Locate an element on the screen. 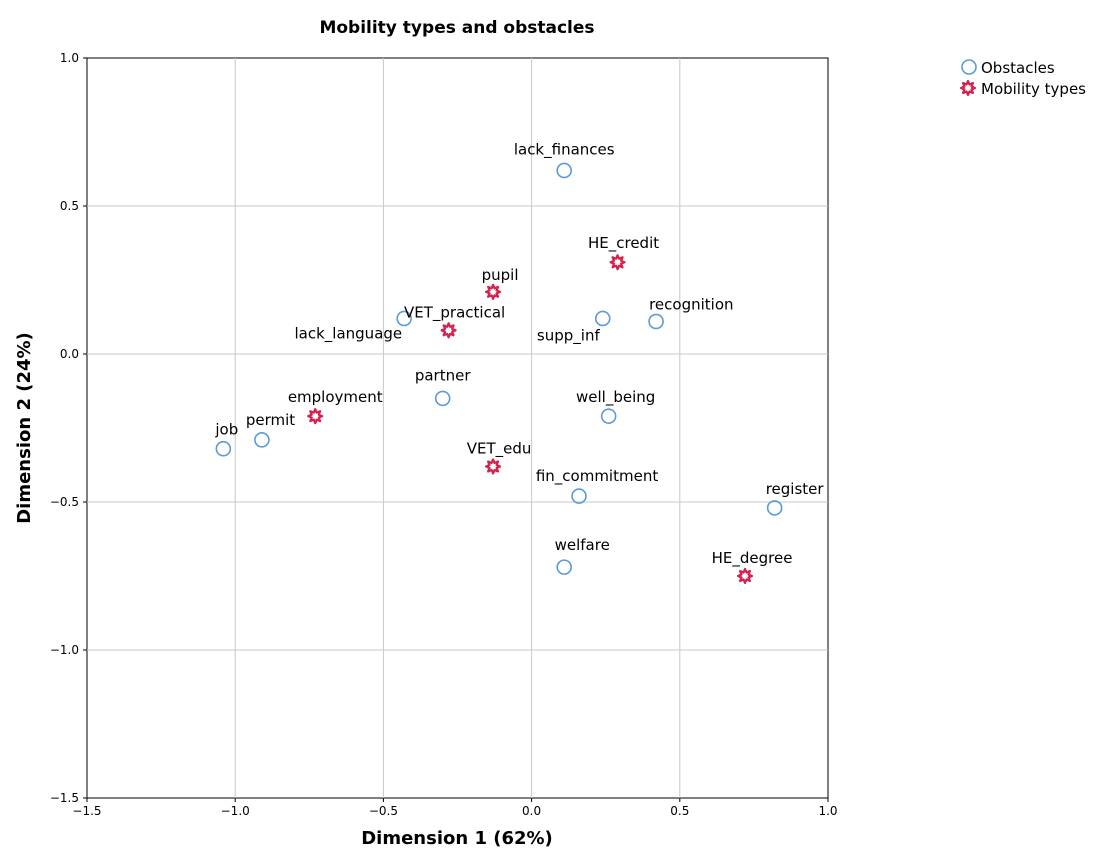 This screenshot has height=860, width=1098. x-axis-title: Dimension 1 (62%) is located at coordinates (457, 838).